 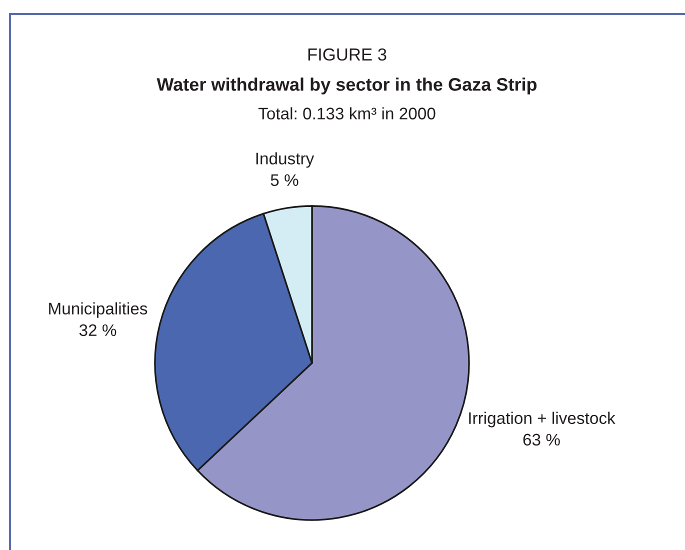 What do you see at coordinates (346, 86) in the screenshot?
I see `chart-title: Water withdrawal by sector in the Gaza Strip` at bounding box center [346, 86].